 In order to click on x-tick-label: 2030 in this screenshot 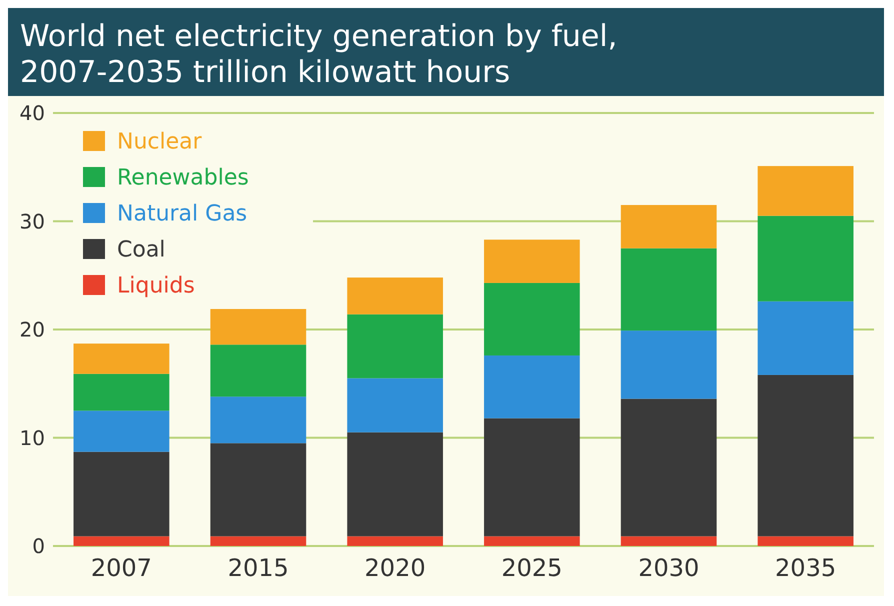, I will do `click(669, 568)`.